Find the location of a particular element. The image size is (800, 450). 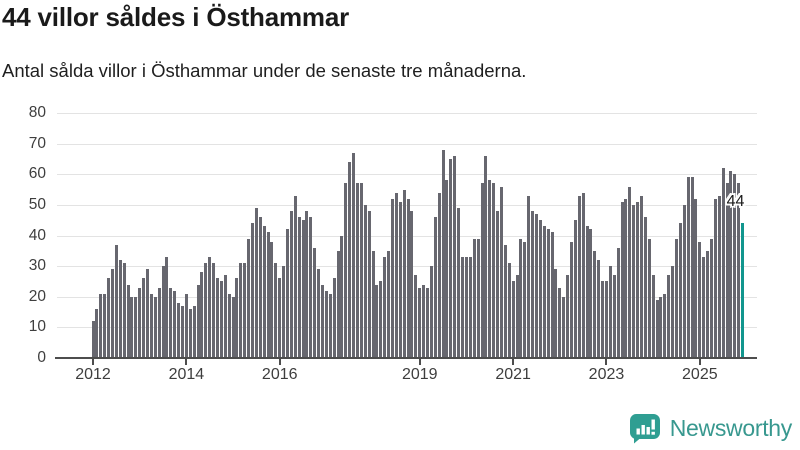

x-tick-label: 2014 is located at coordinates (186, 374).